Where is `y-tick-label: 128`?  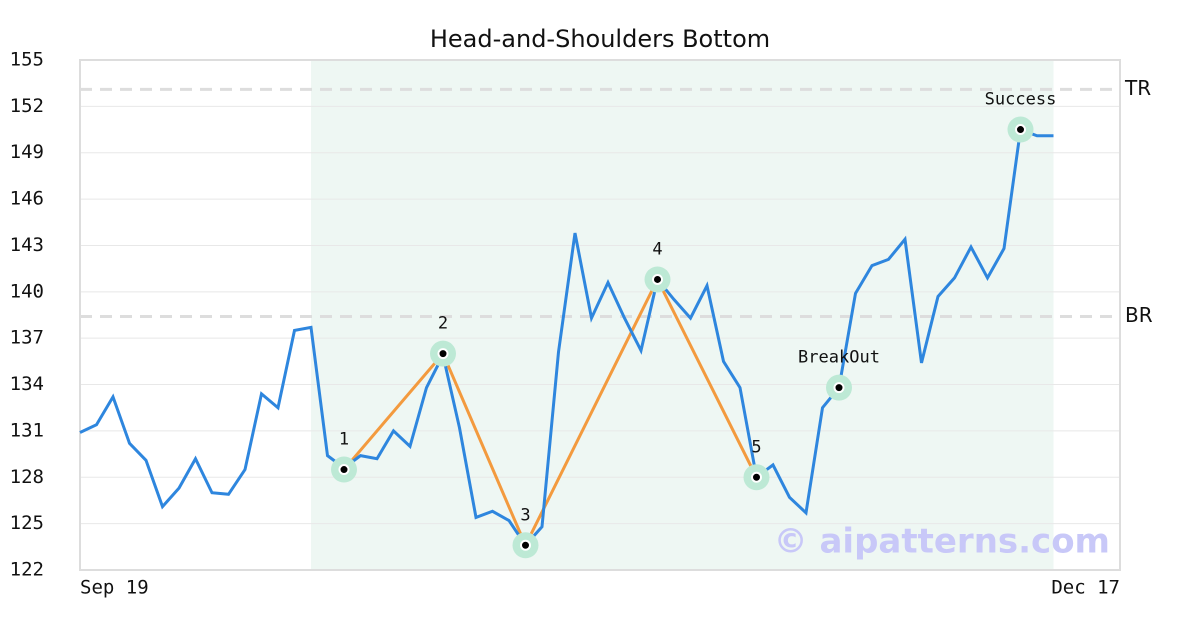
y-tick-label: 128 is located at coordinates (27, 477).